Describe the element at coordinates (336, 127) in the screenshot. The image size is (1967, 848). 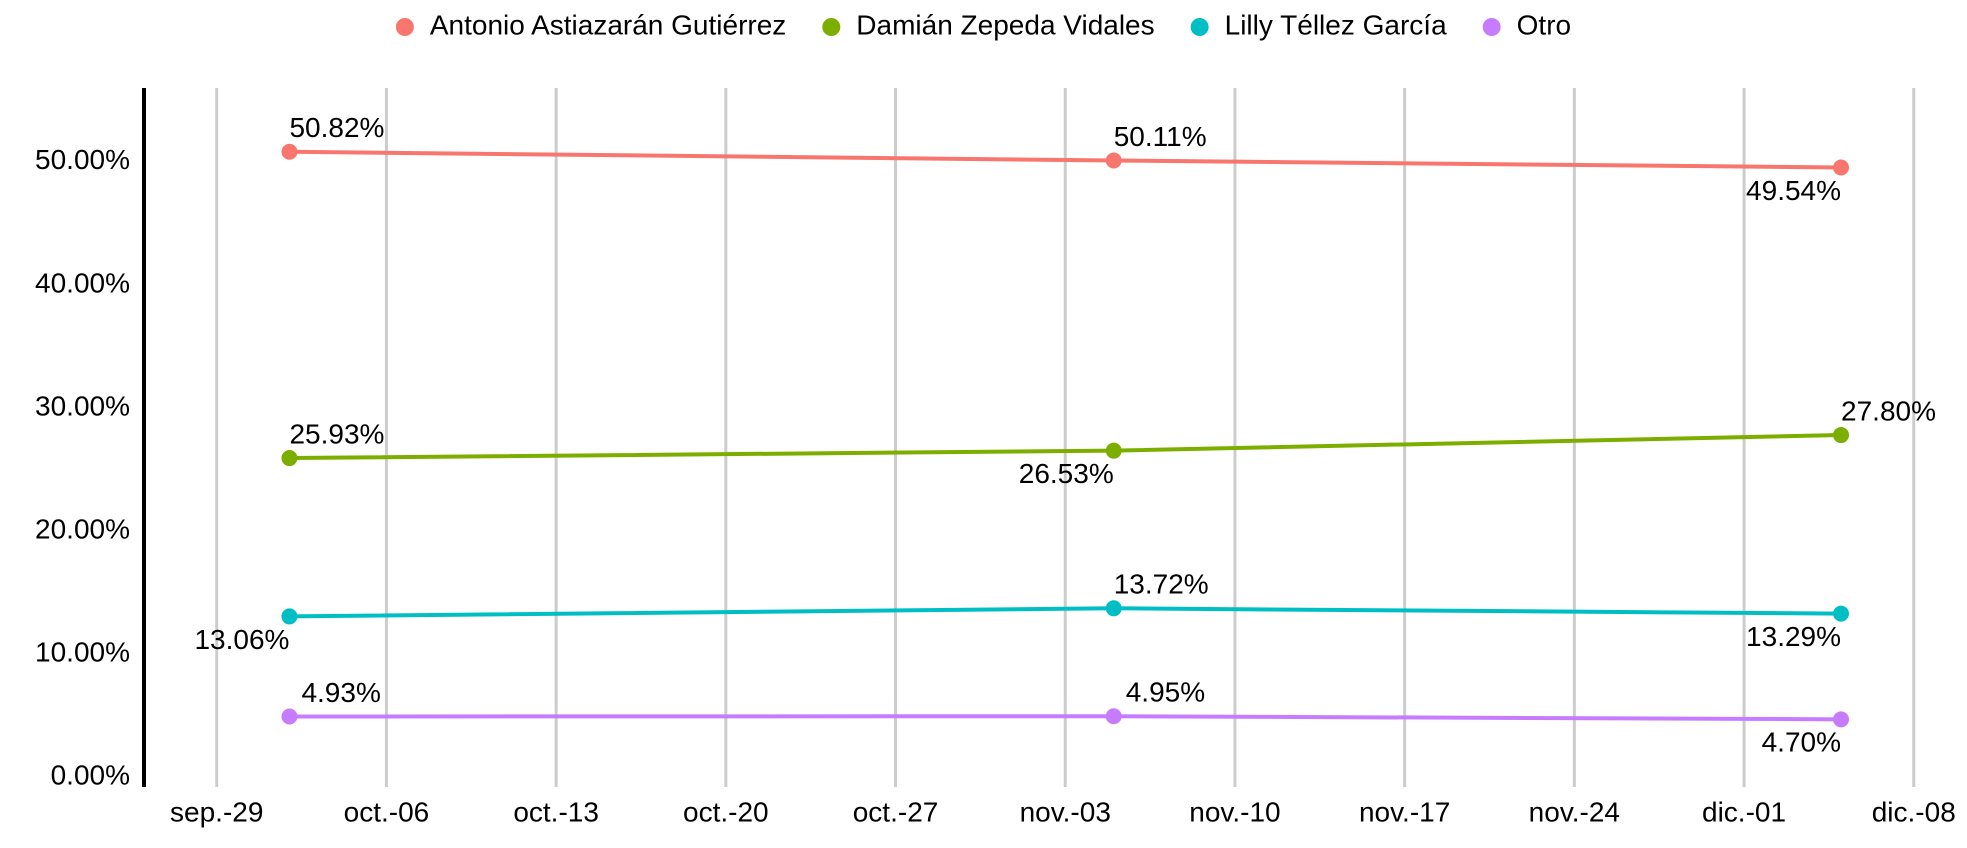
I see `data-label: 50.82%` at that location.